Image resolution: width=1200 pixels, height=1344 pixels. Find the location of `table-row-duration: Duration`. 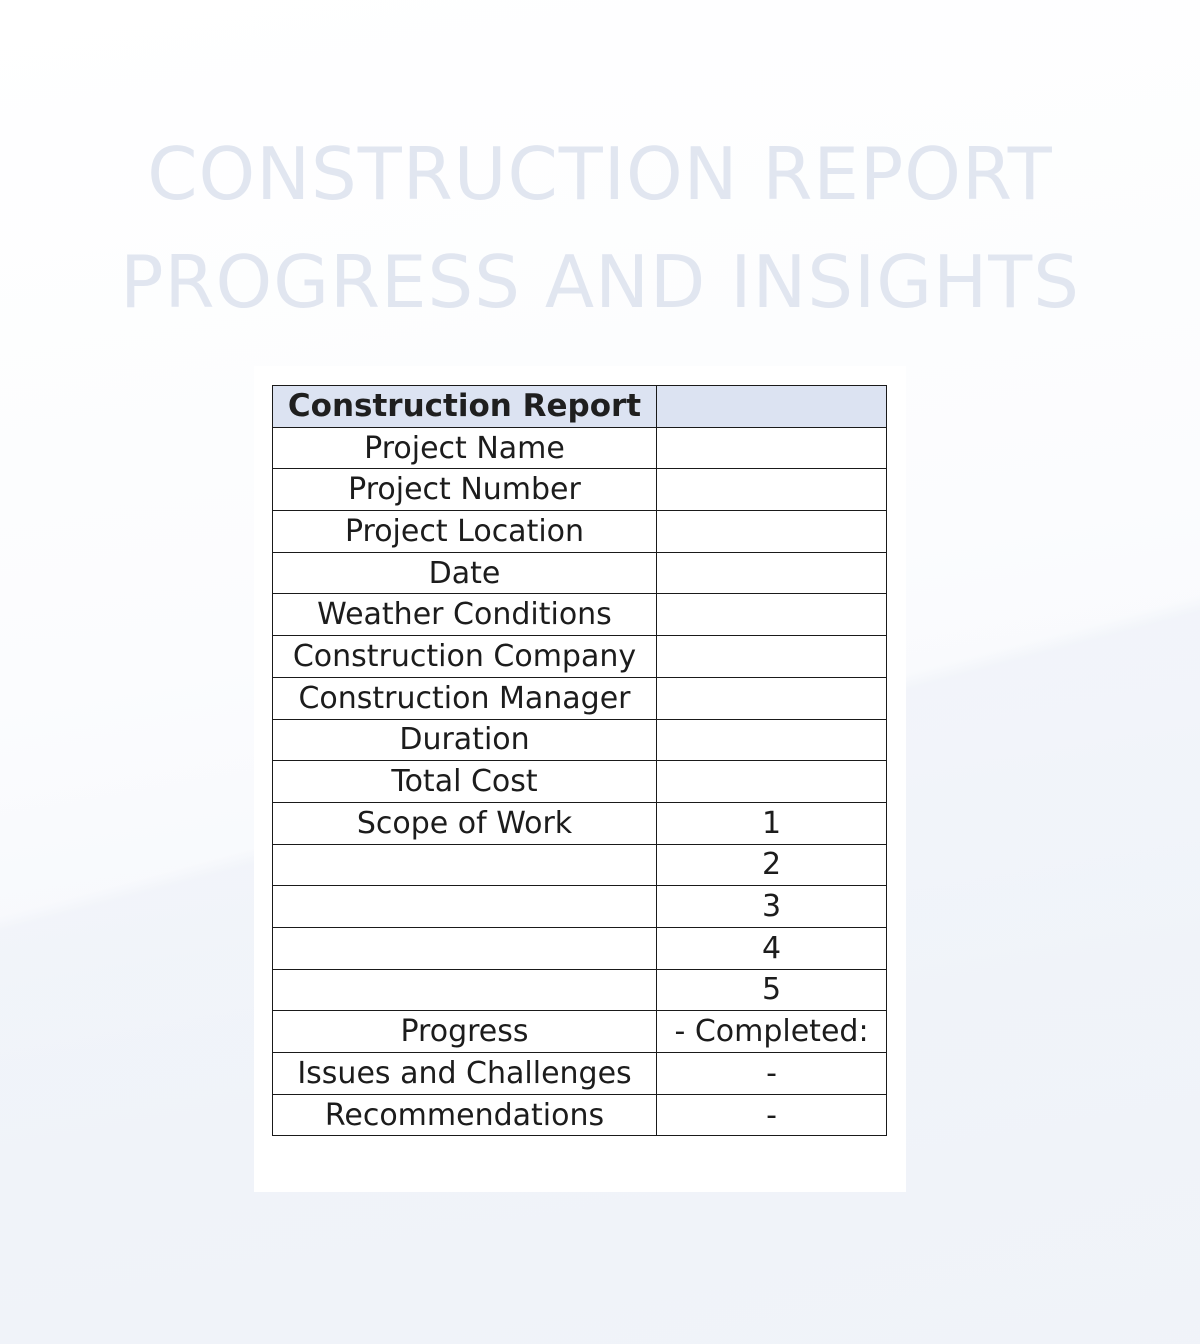

table-row-duration: Duration is located at coordinates (579, 740).